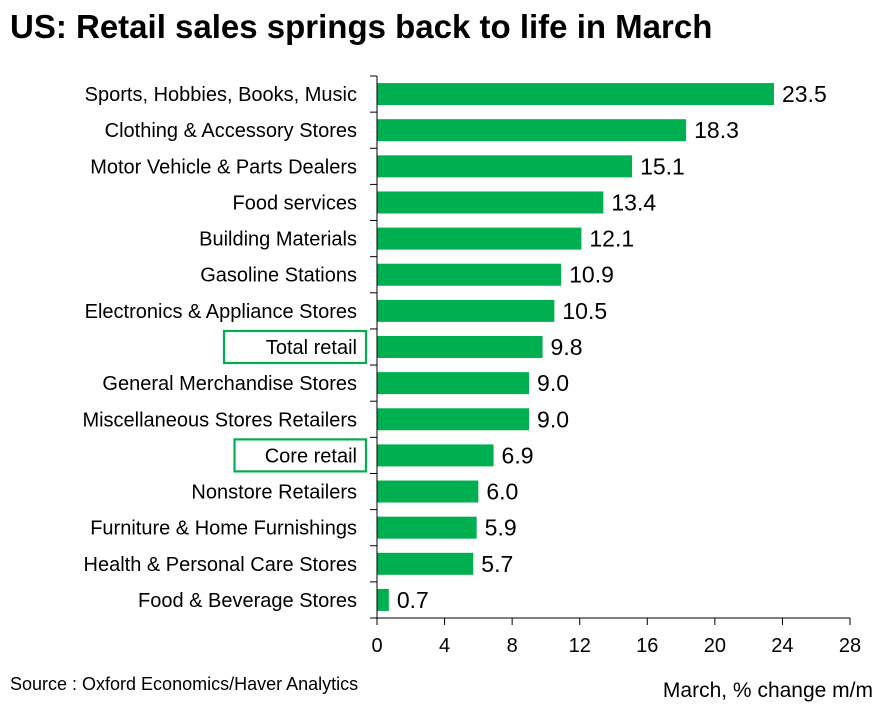  Describe the element at coordinates (376, 646) in the screenshot. I see `x-tick-label: 0` at that location.